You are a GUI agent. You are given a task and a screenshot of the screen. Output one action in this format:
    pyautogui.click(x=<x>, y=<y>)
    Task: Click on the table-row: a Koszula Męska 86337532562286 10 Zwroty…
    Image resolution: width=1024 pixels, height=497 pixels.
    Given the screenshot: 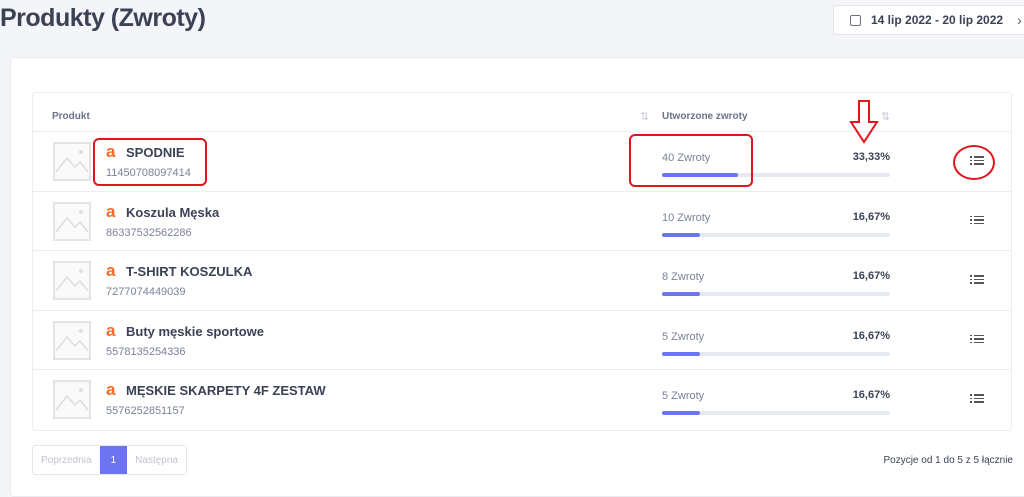 What is the action you would take?
    pyautogui.click(x=522, y=221)
    